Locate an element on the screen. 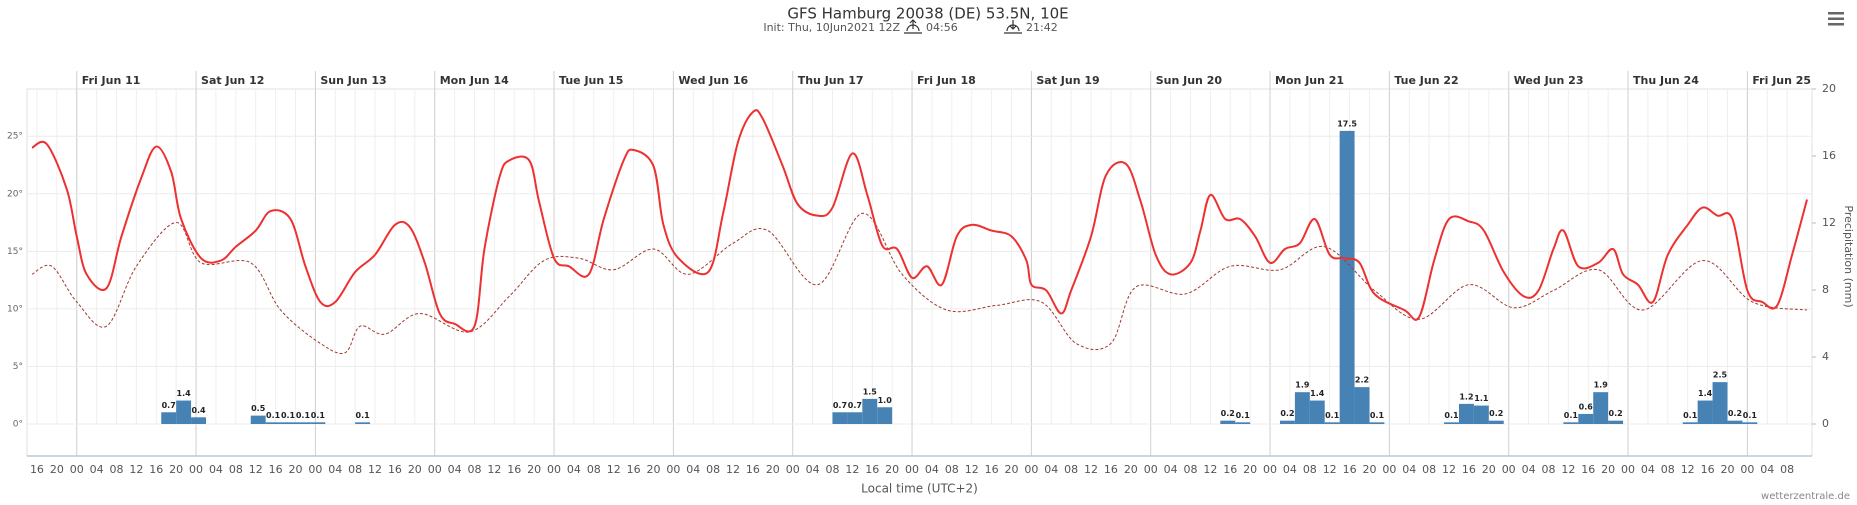 This screenshot has height=505, width=1857. credit: wetterzentrale.de is located at coordinates (1805, 496).